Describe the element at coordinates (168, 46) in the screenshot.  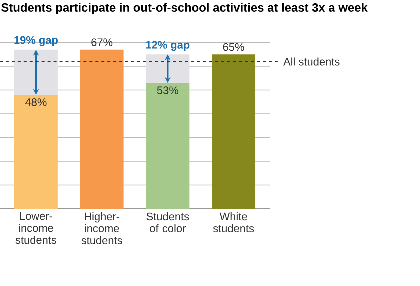
I see `data-label: 12% gap` at that location.